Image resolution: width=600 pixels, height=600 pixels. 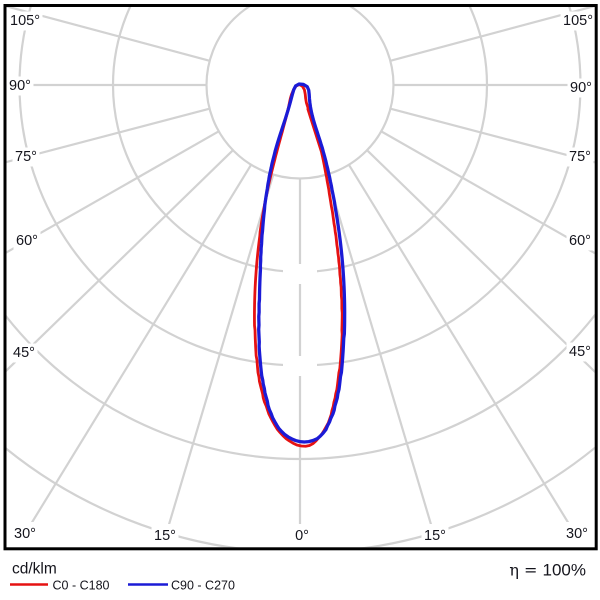 I want to click on intensity-curves, so click(x=300, y=265).